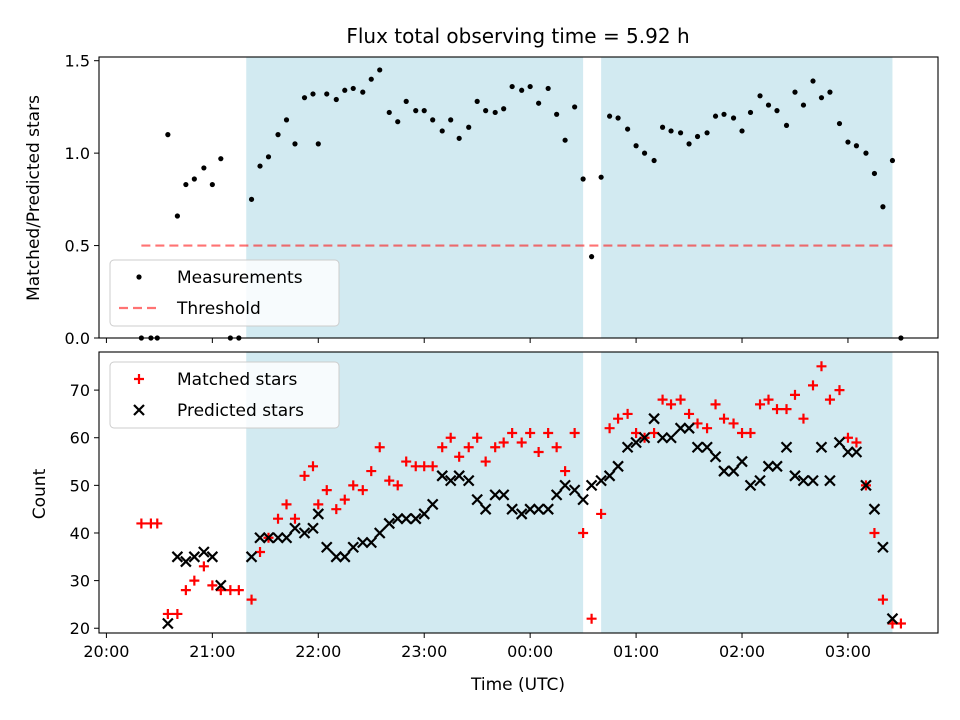 The image size is (960, 720). I want to click on x-tick-label: 03:00, so click(848, 651).